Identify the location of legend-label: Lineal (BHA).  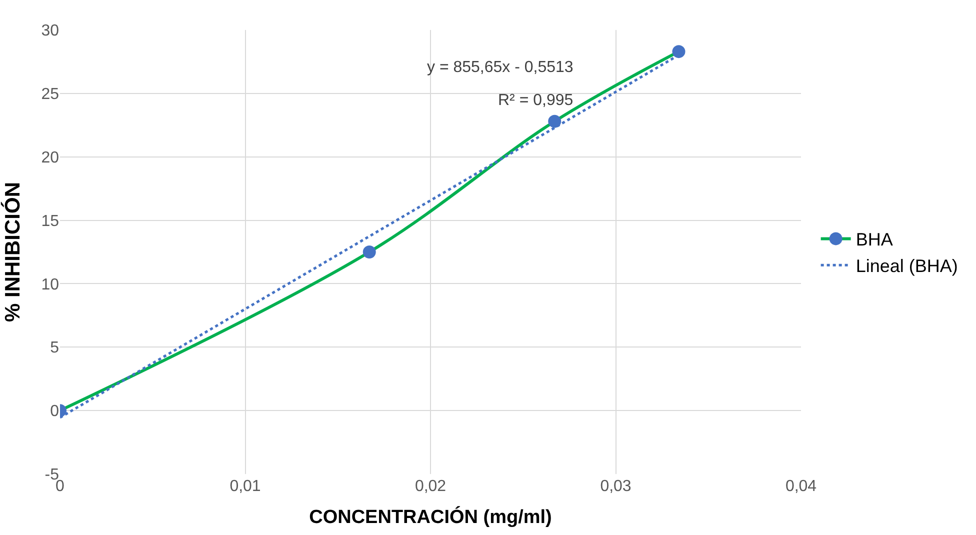
(907, 266).